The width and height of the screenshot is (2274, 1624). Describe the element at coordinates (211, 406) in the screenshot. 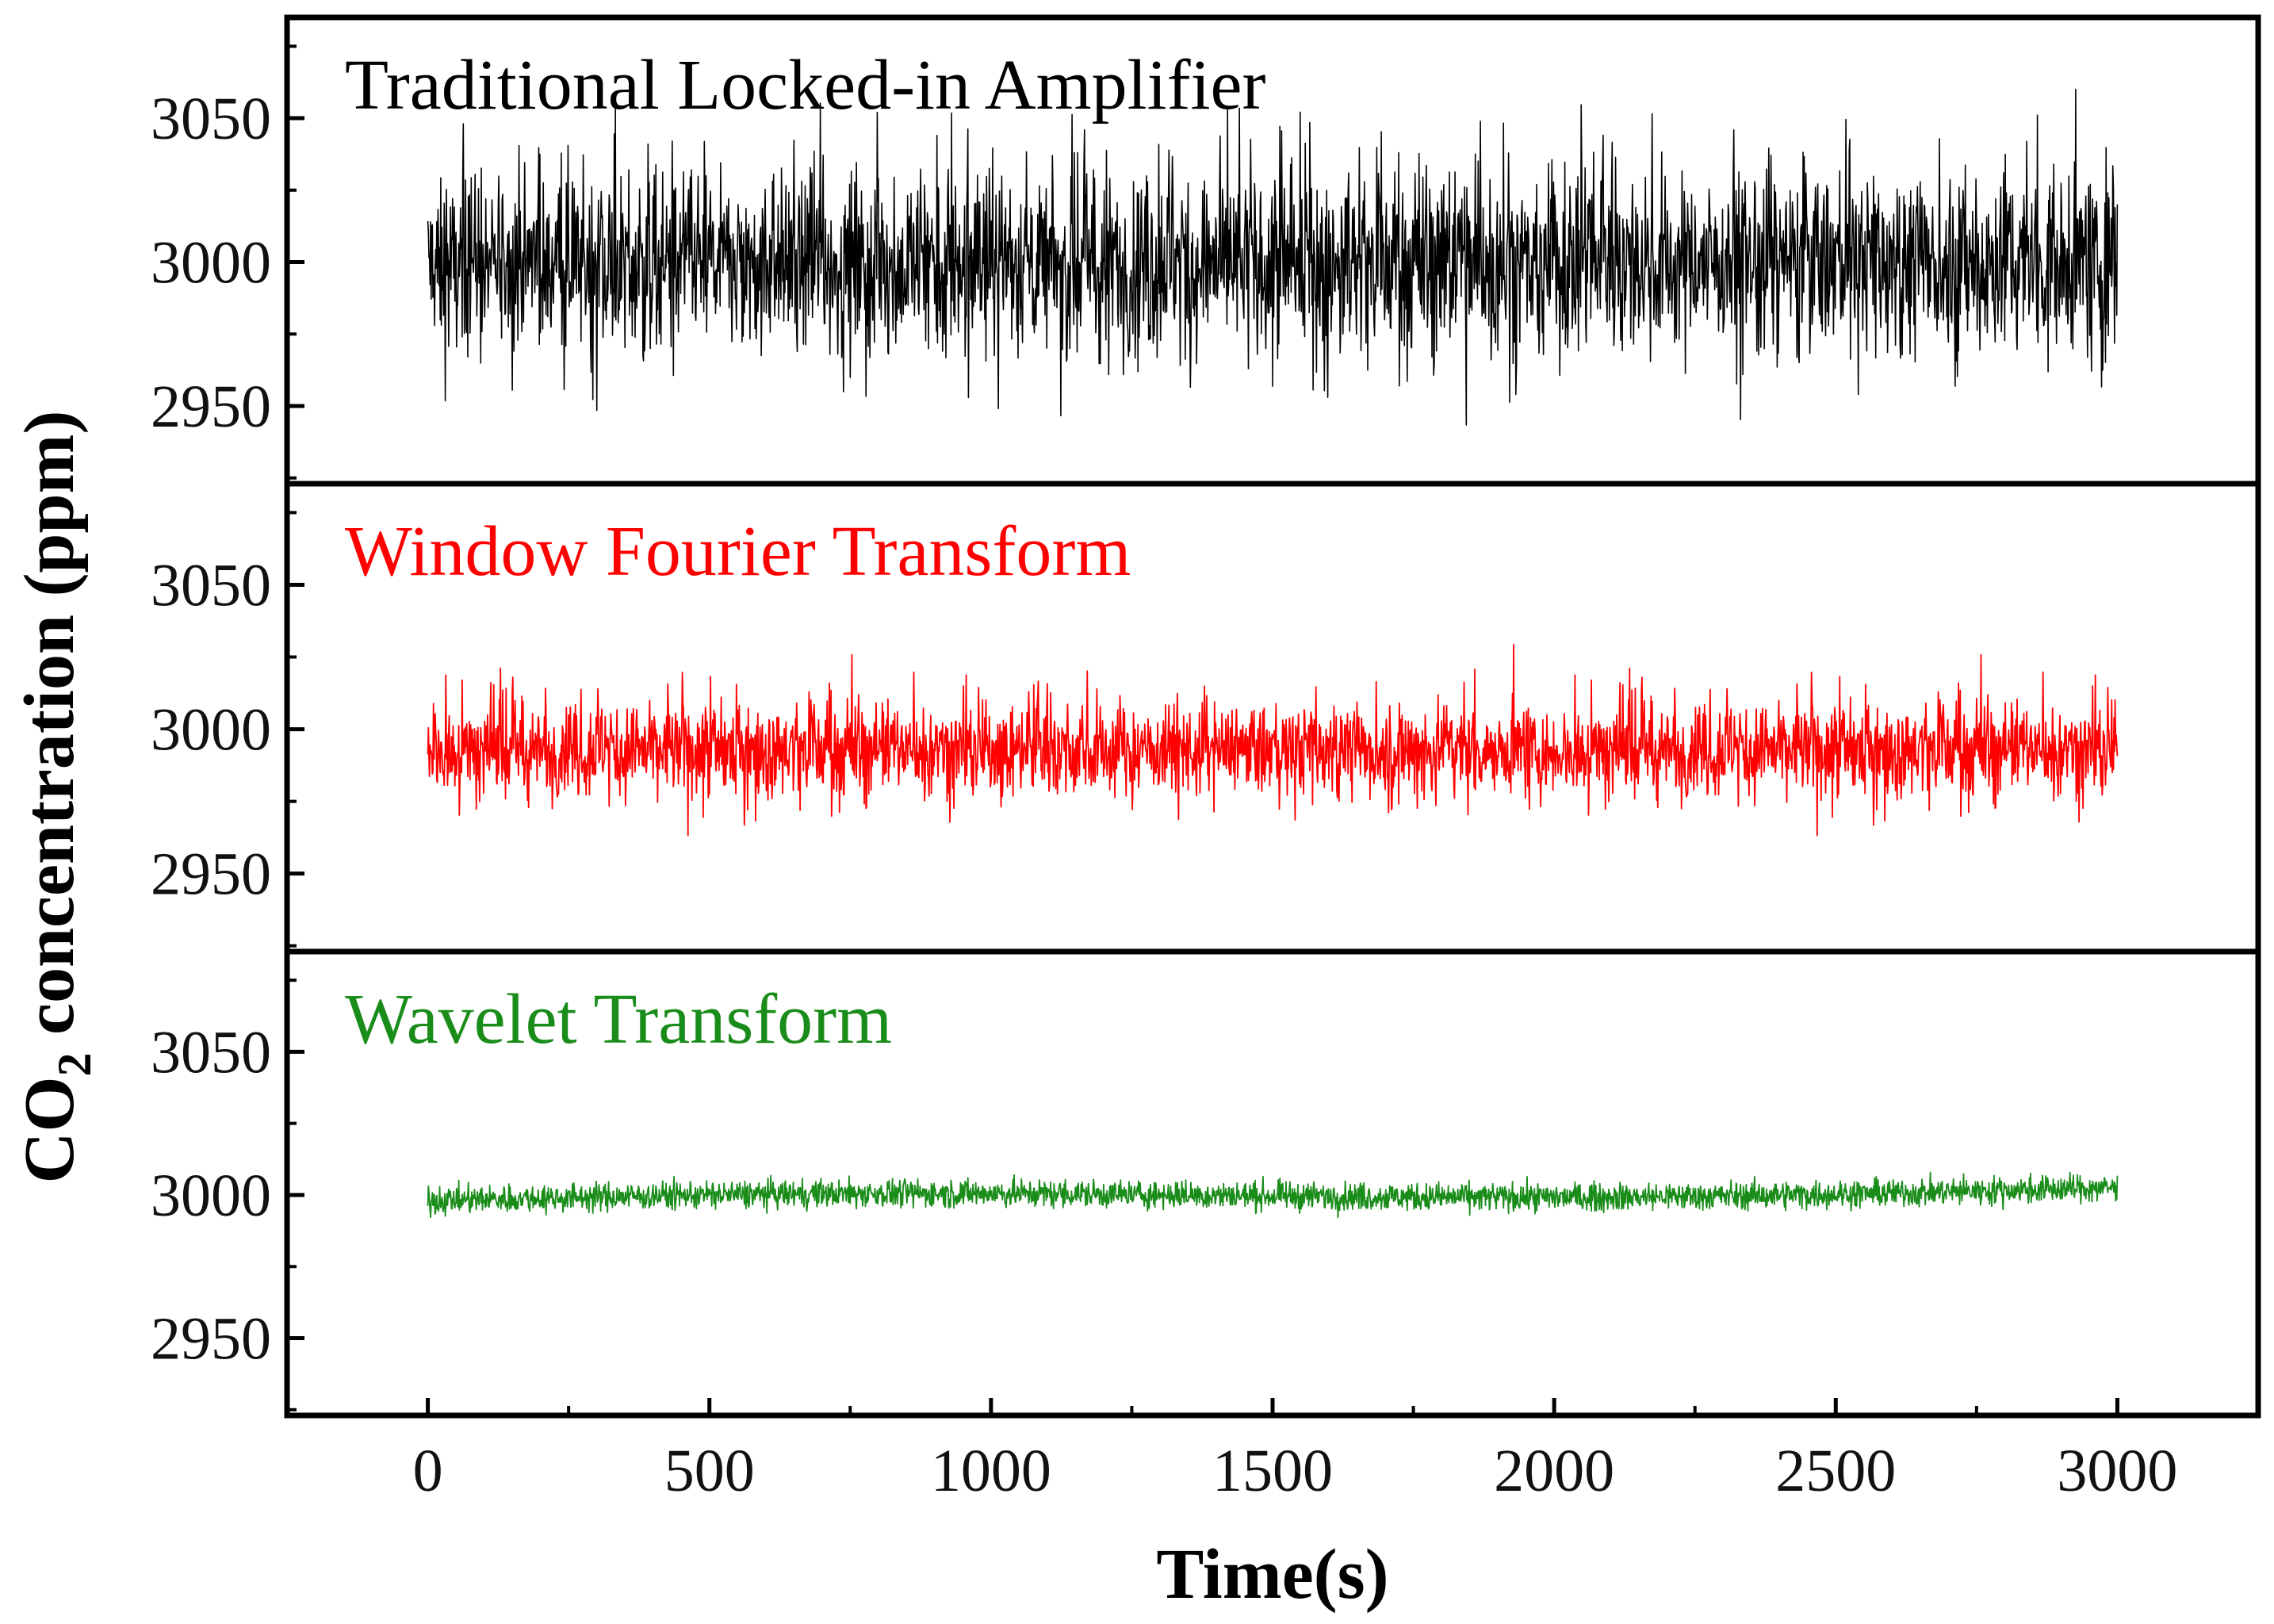

I see `y-tick-label-1-2950: 2950` at that location.